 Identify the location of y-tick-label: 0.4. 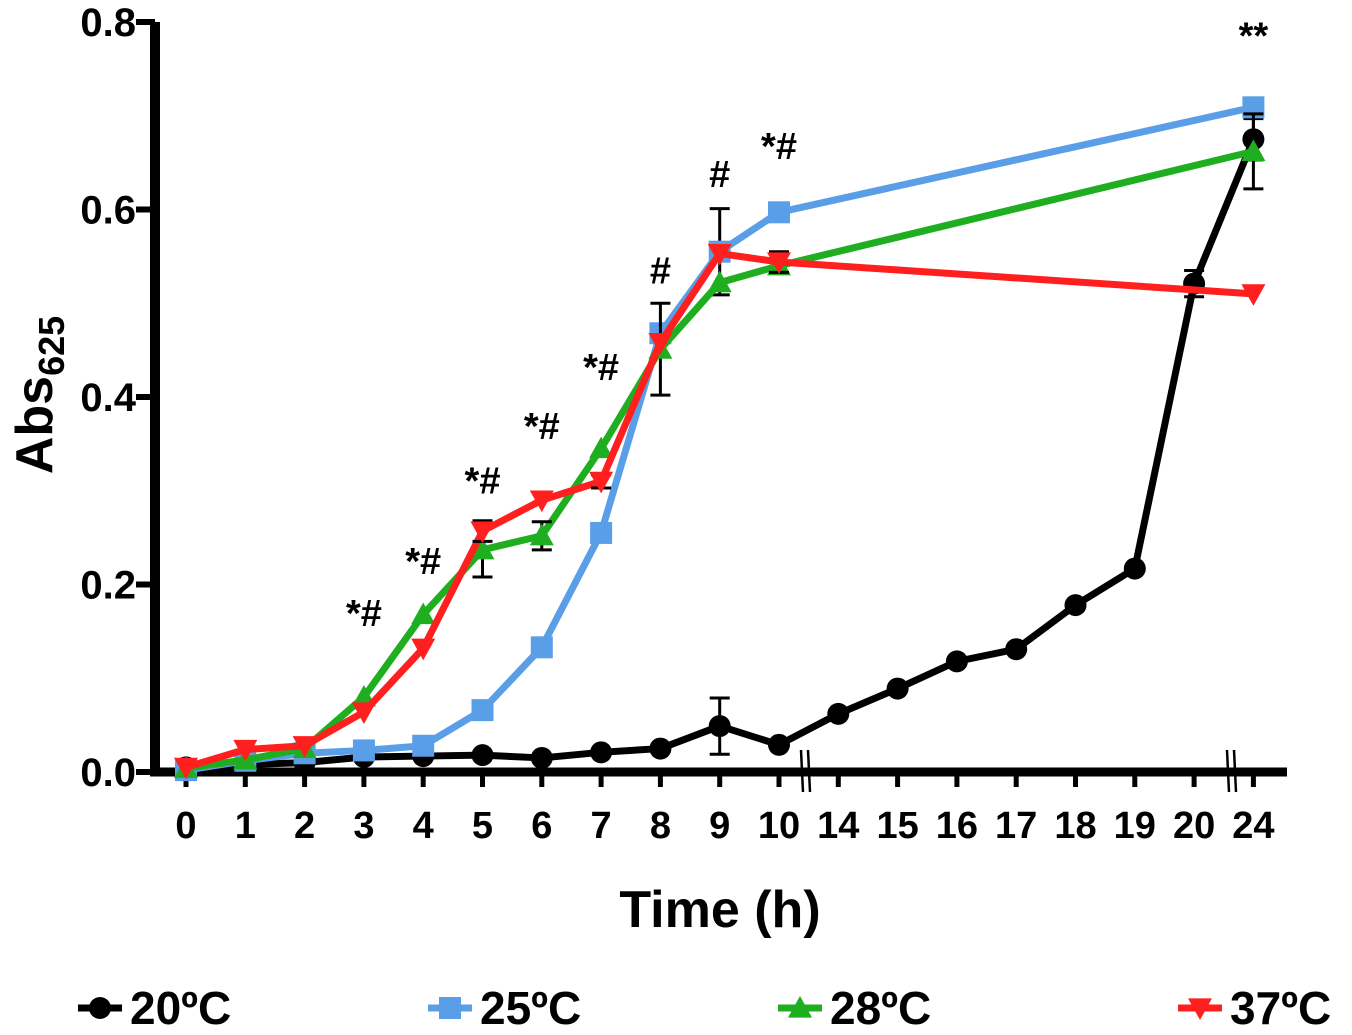
(108, 398).